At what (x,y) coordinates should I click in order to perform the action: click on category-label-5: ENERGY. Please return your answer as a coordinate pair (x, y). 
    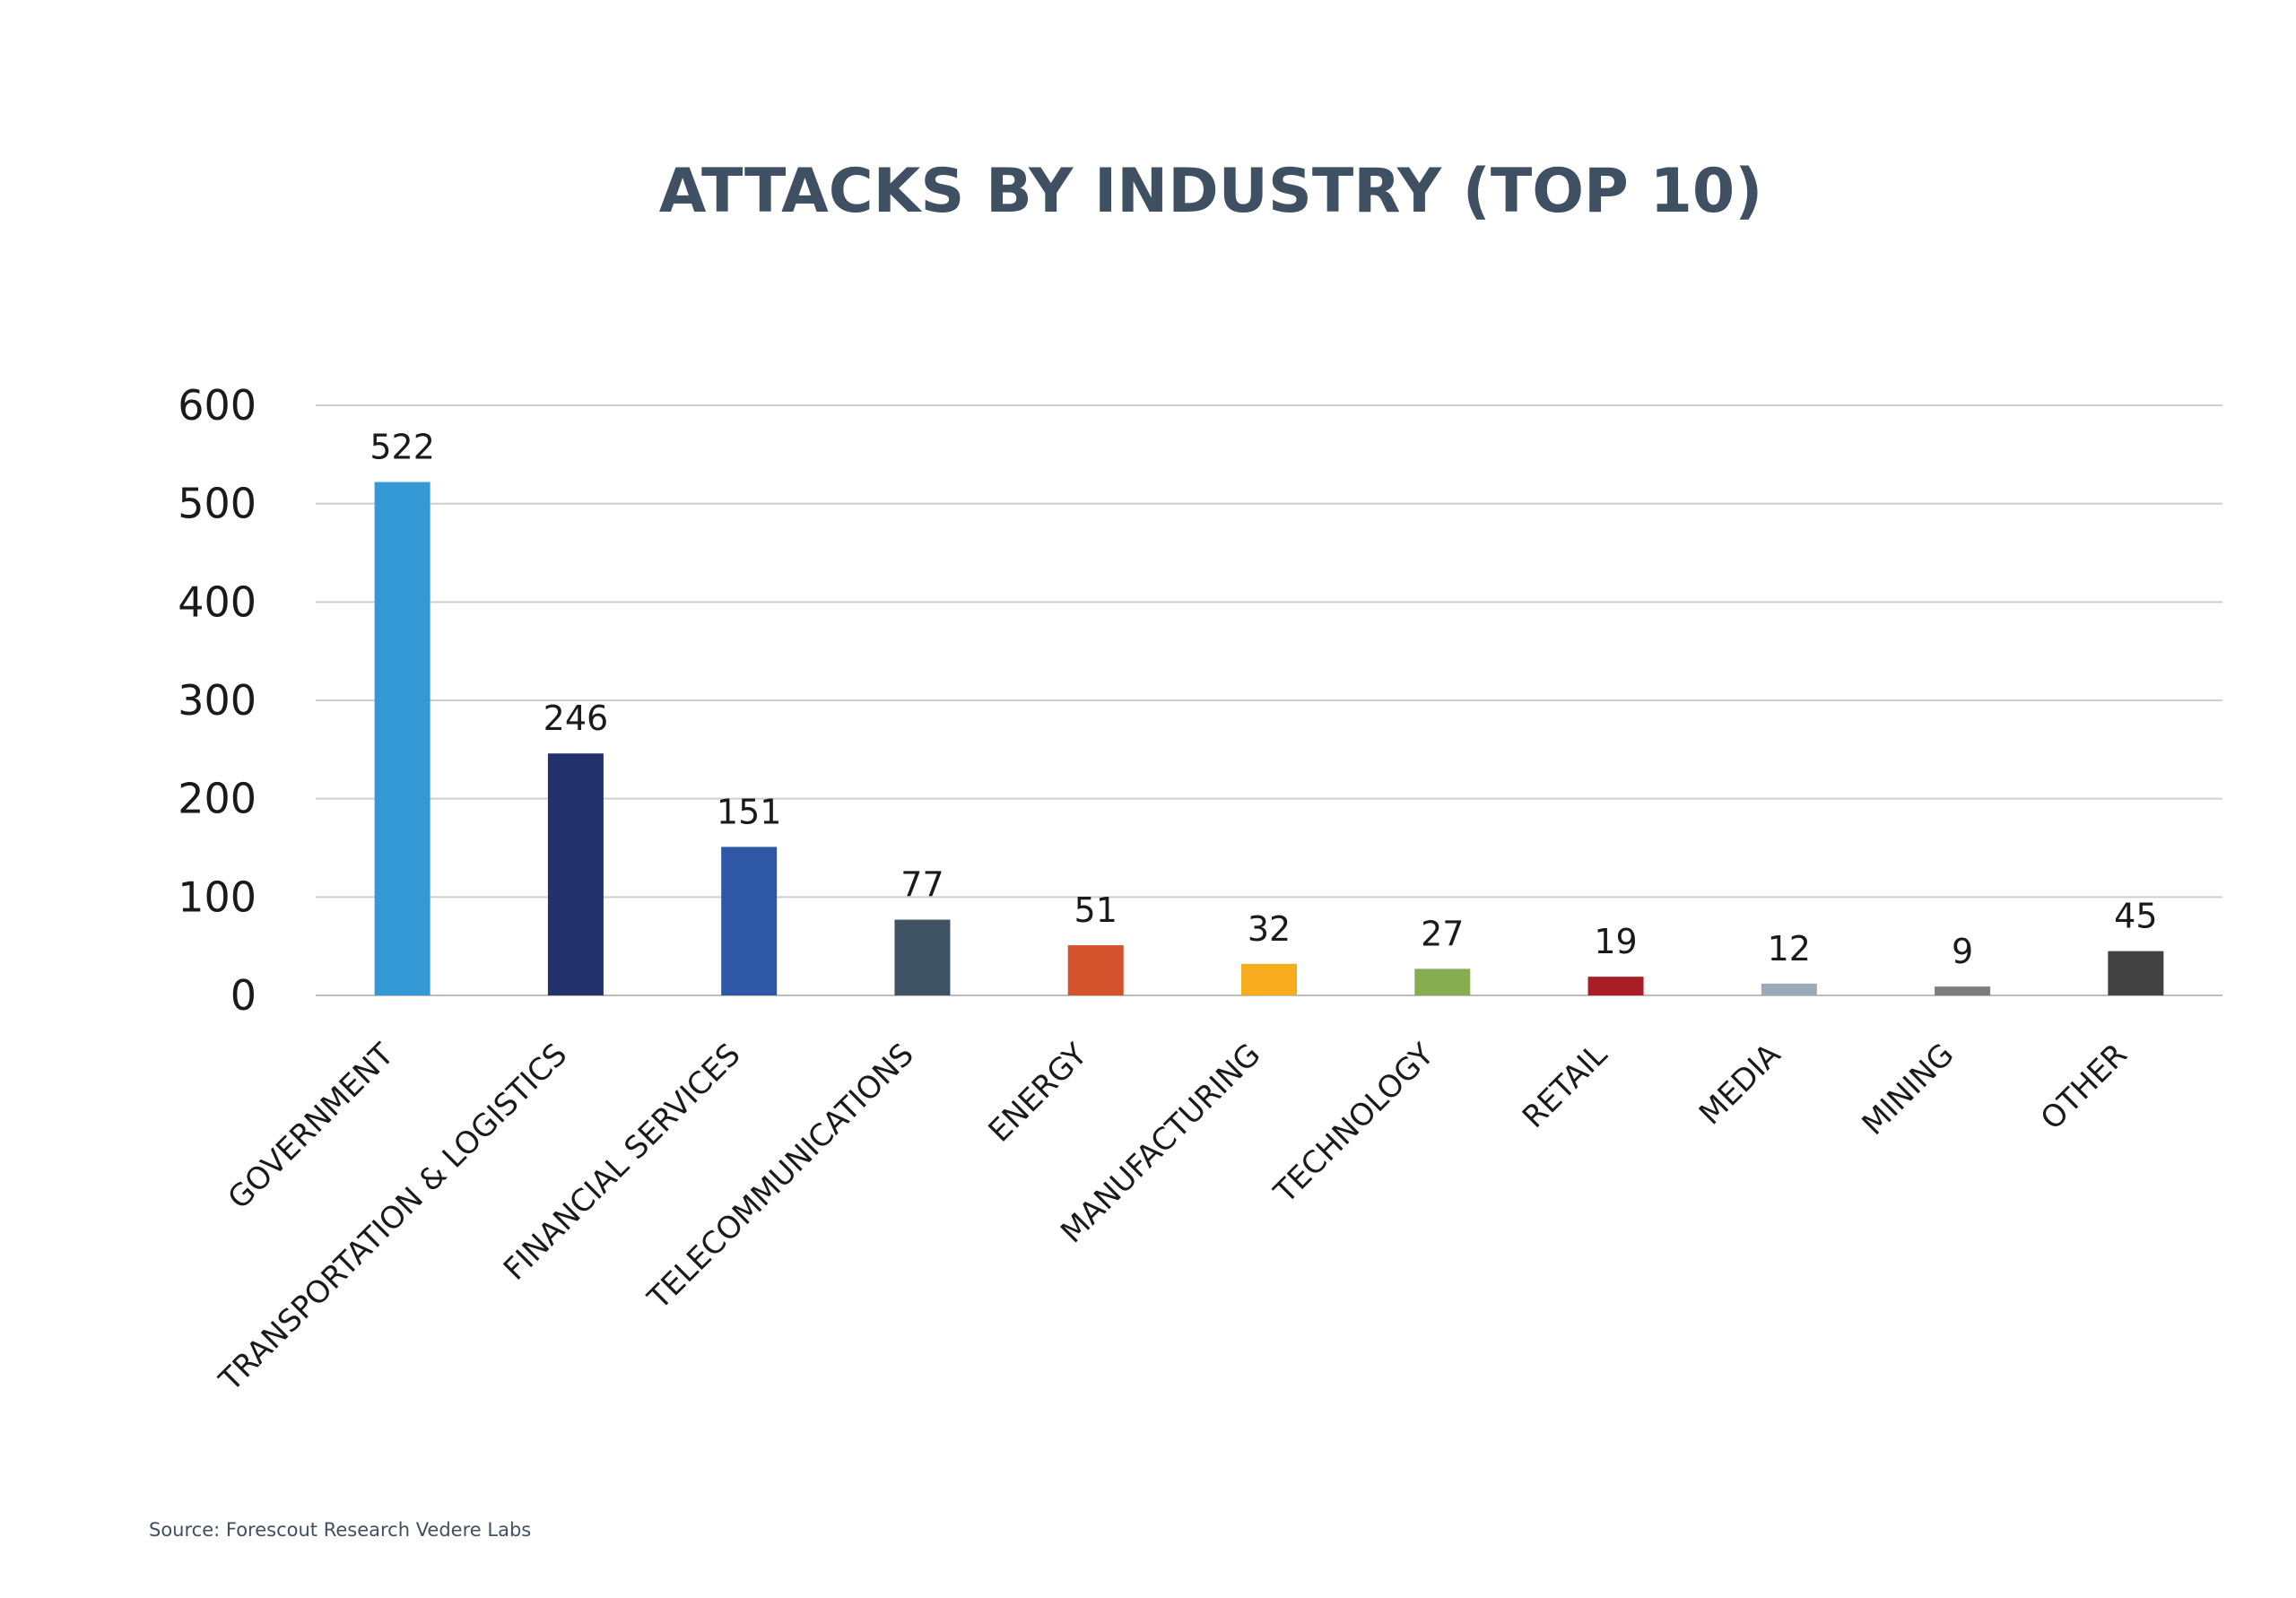
    Looking at the image, I should click on (1038, 1093).